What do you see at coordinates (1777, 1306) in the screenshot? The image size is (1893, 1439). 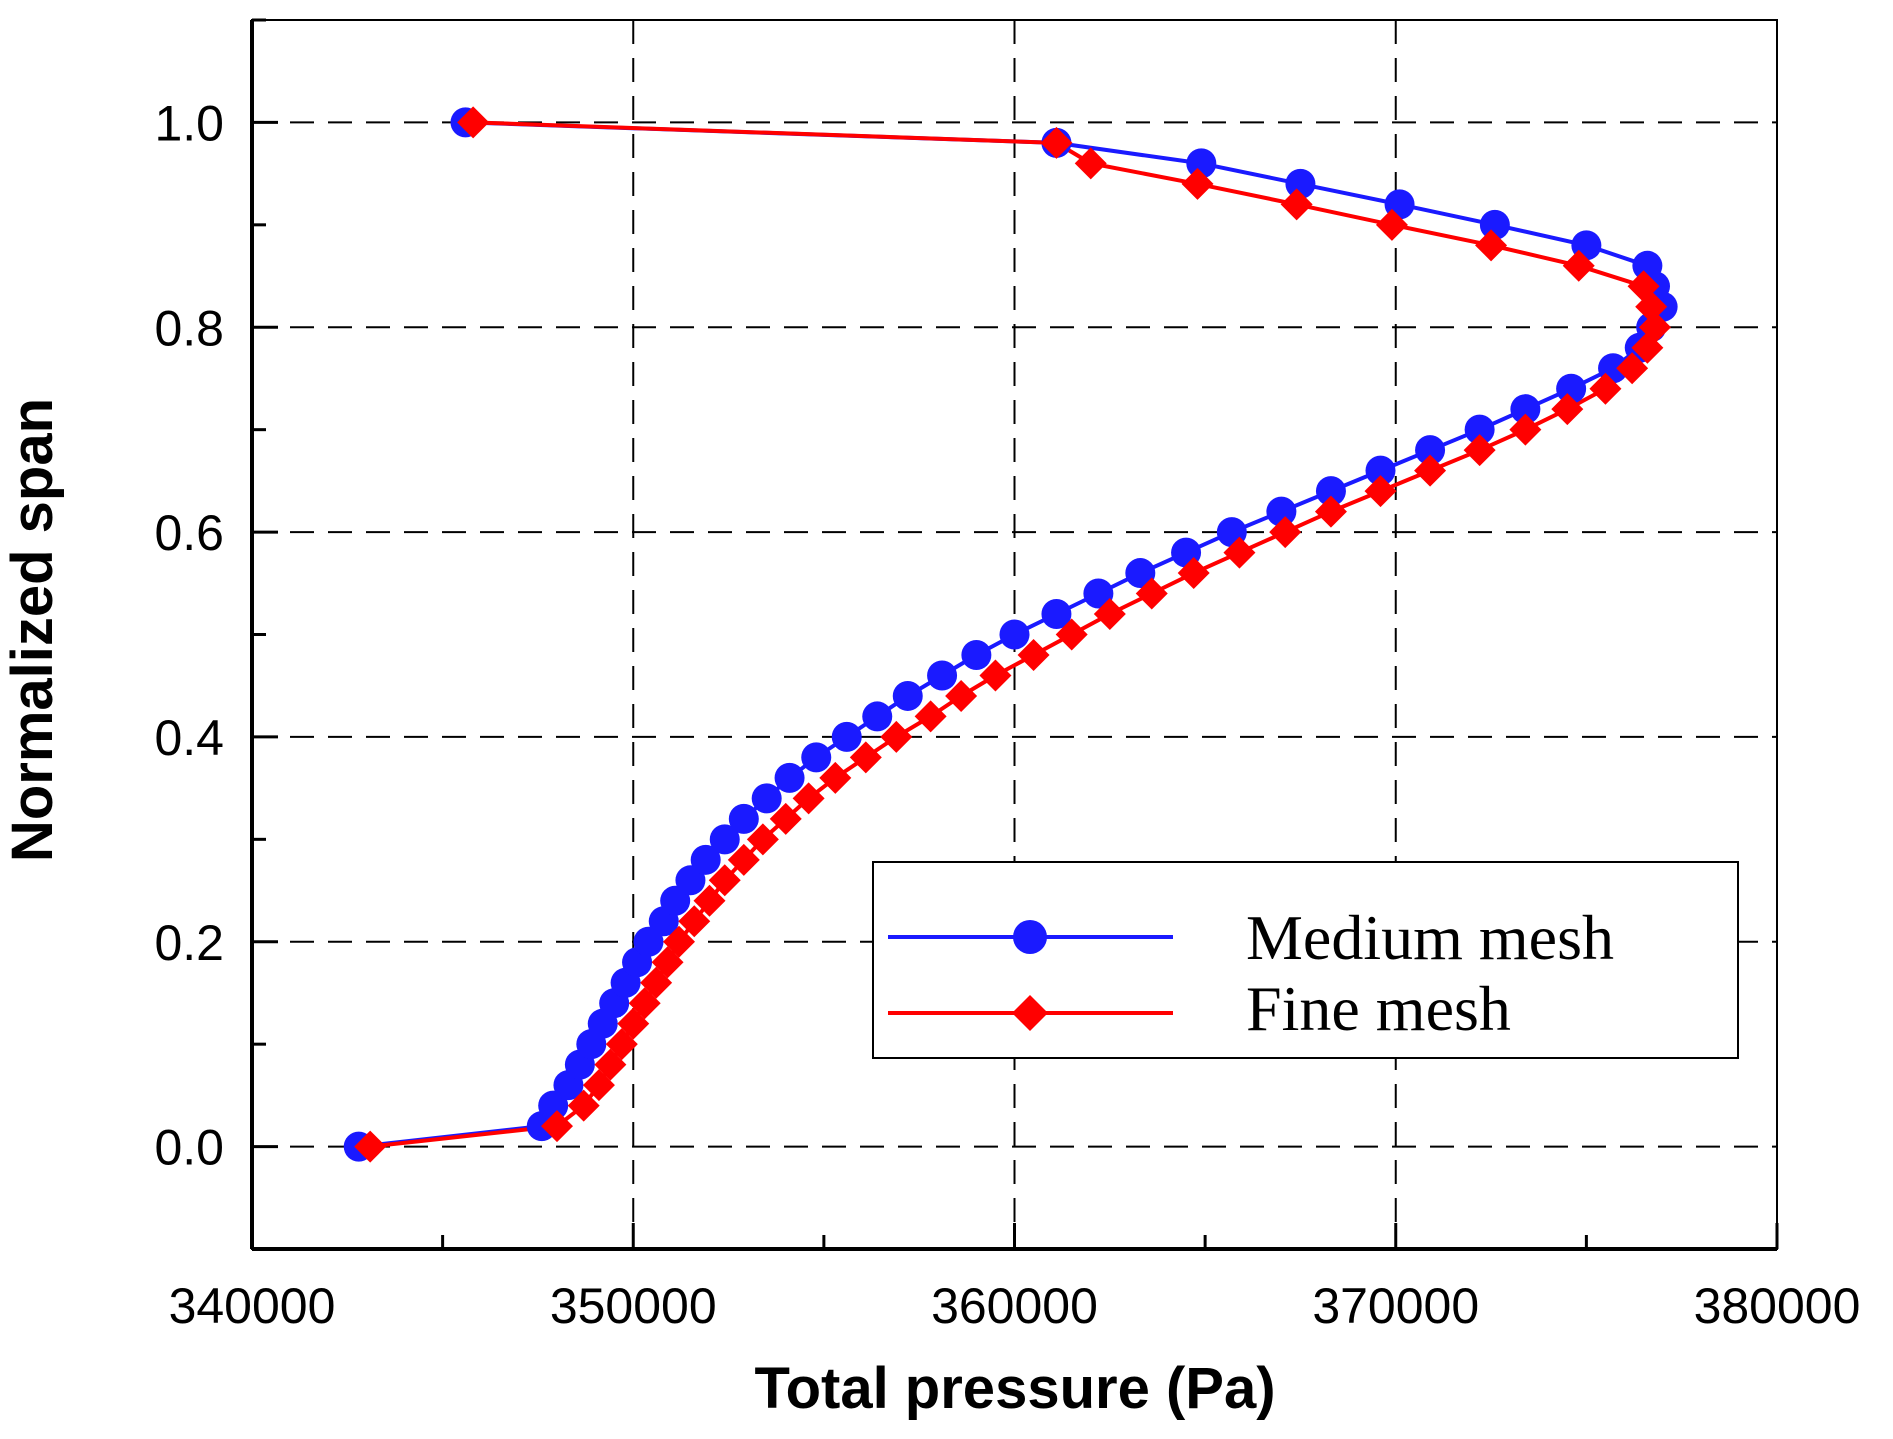 I see `x-tick-label: 380000` at bounding box center [1777, 1306].